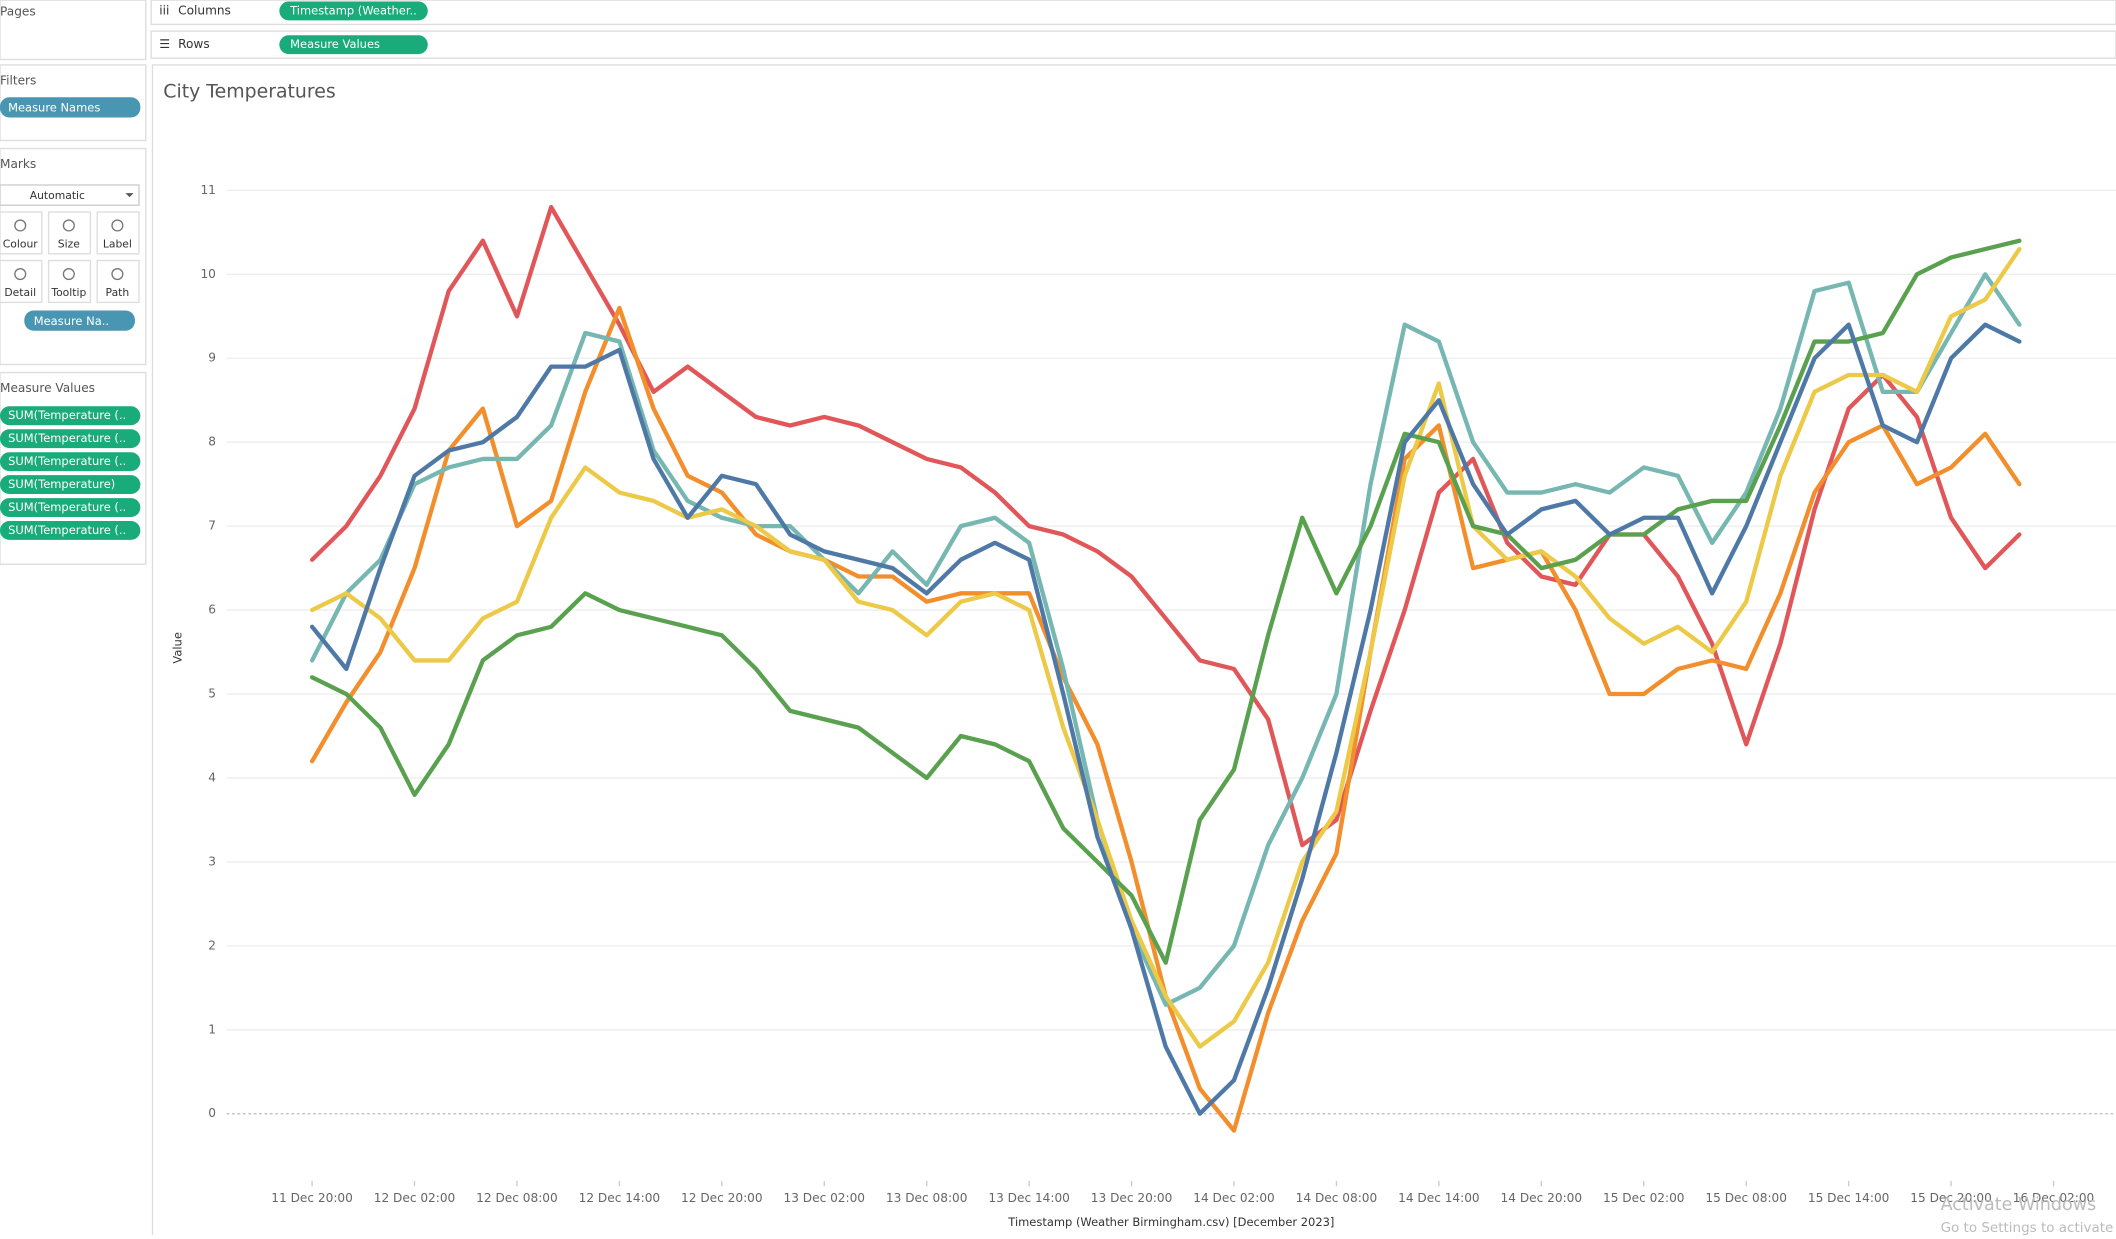 The height and width of the screenshot is (1239, 2116). I want to click on rows-label: Rows, so click(194, 44).